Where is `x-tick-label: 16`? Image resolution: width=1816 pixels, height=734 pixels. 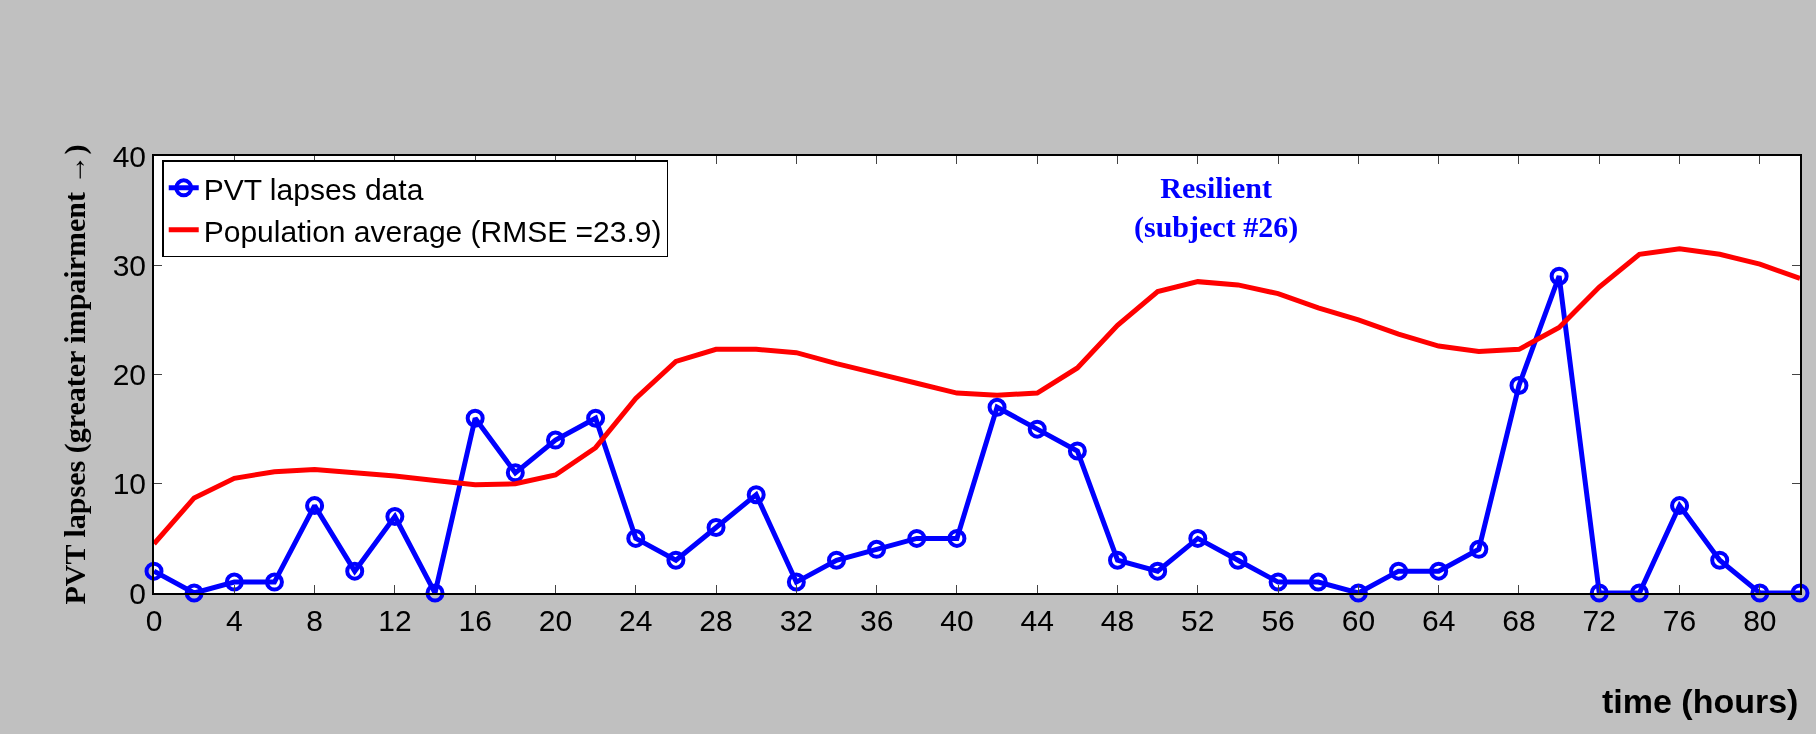 x-tick-label: 16 is located at coordinates (475, 620).